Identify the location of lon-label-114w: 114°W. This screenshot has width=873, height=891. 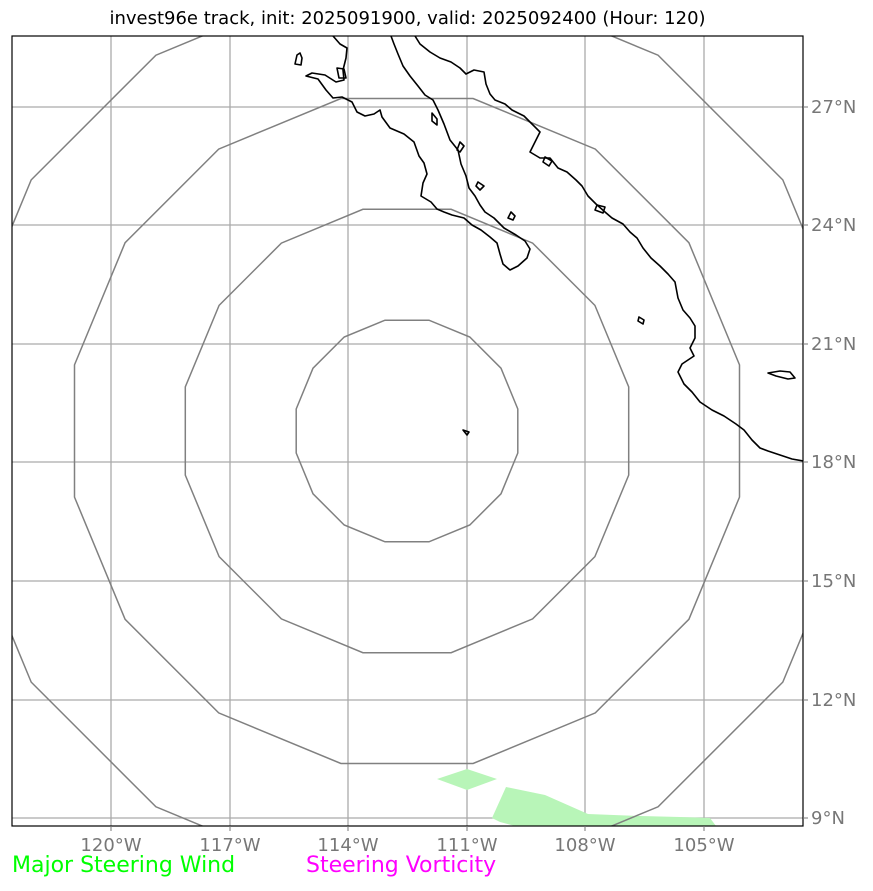
(347, 845).